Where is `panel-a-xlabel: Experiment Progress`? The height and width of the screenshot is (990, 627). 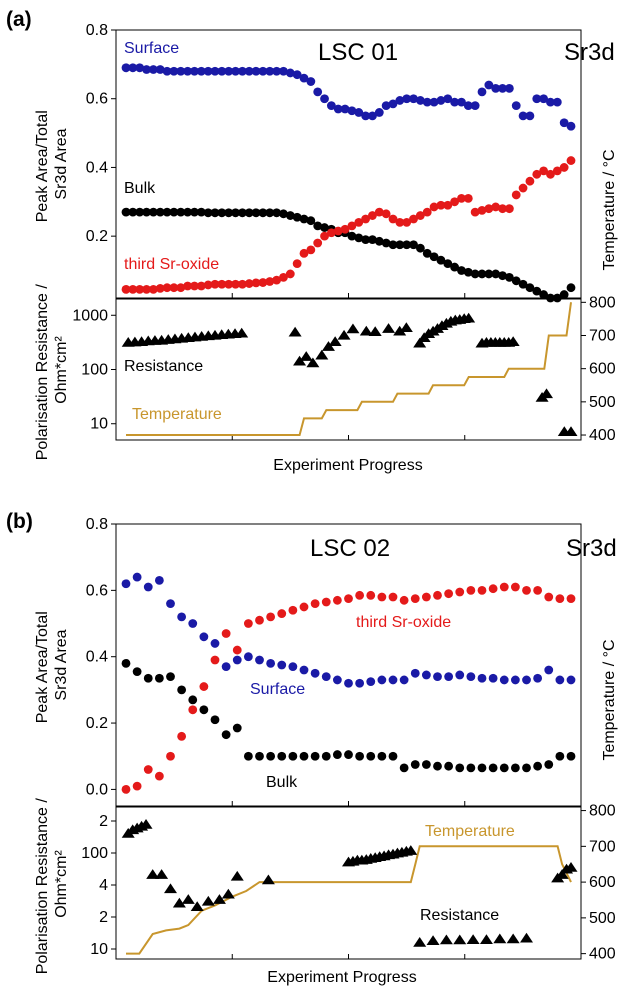
panel-a-xlabel: Experiment Progress is located at coordinates (347, 465).